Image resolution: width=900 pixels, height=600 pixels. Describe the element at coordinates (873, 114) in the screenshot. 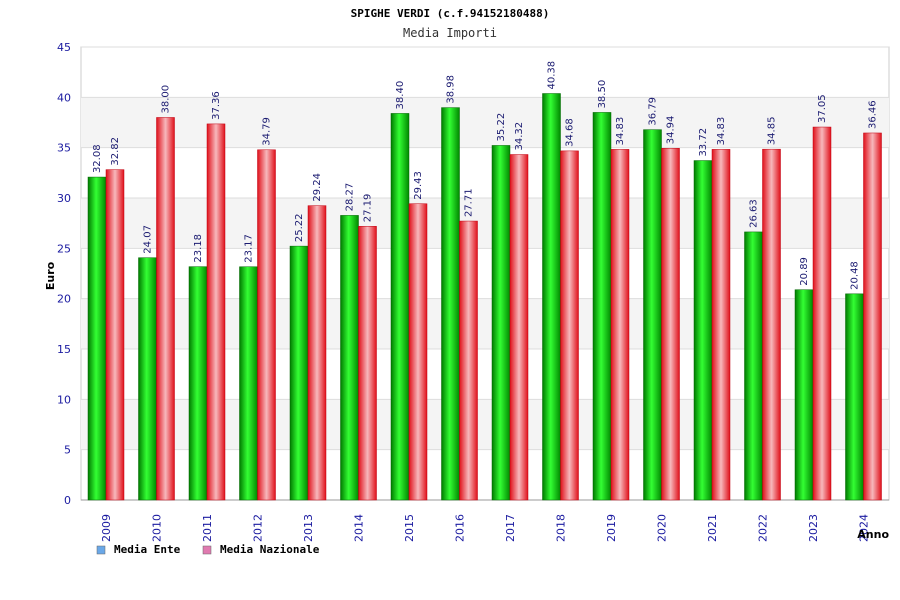

I see `value-label: 36.46` at that location.